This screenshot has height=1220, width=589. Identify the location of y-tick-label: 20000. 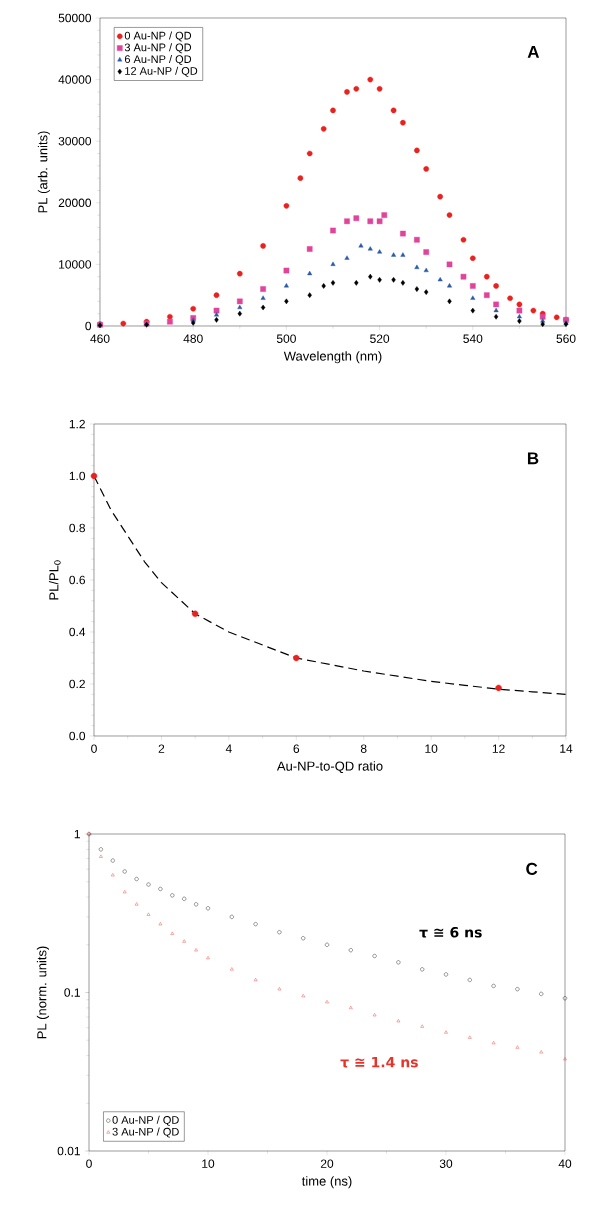
(75, 203).